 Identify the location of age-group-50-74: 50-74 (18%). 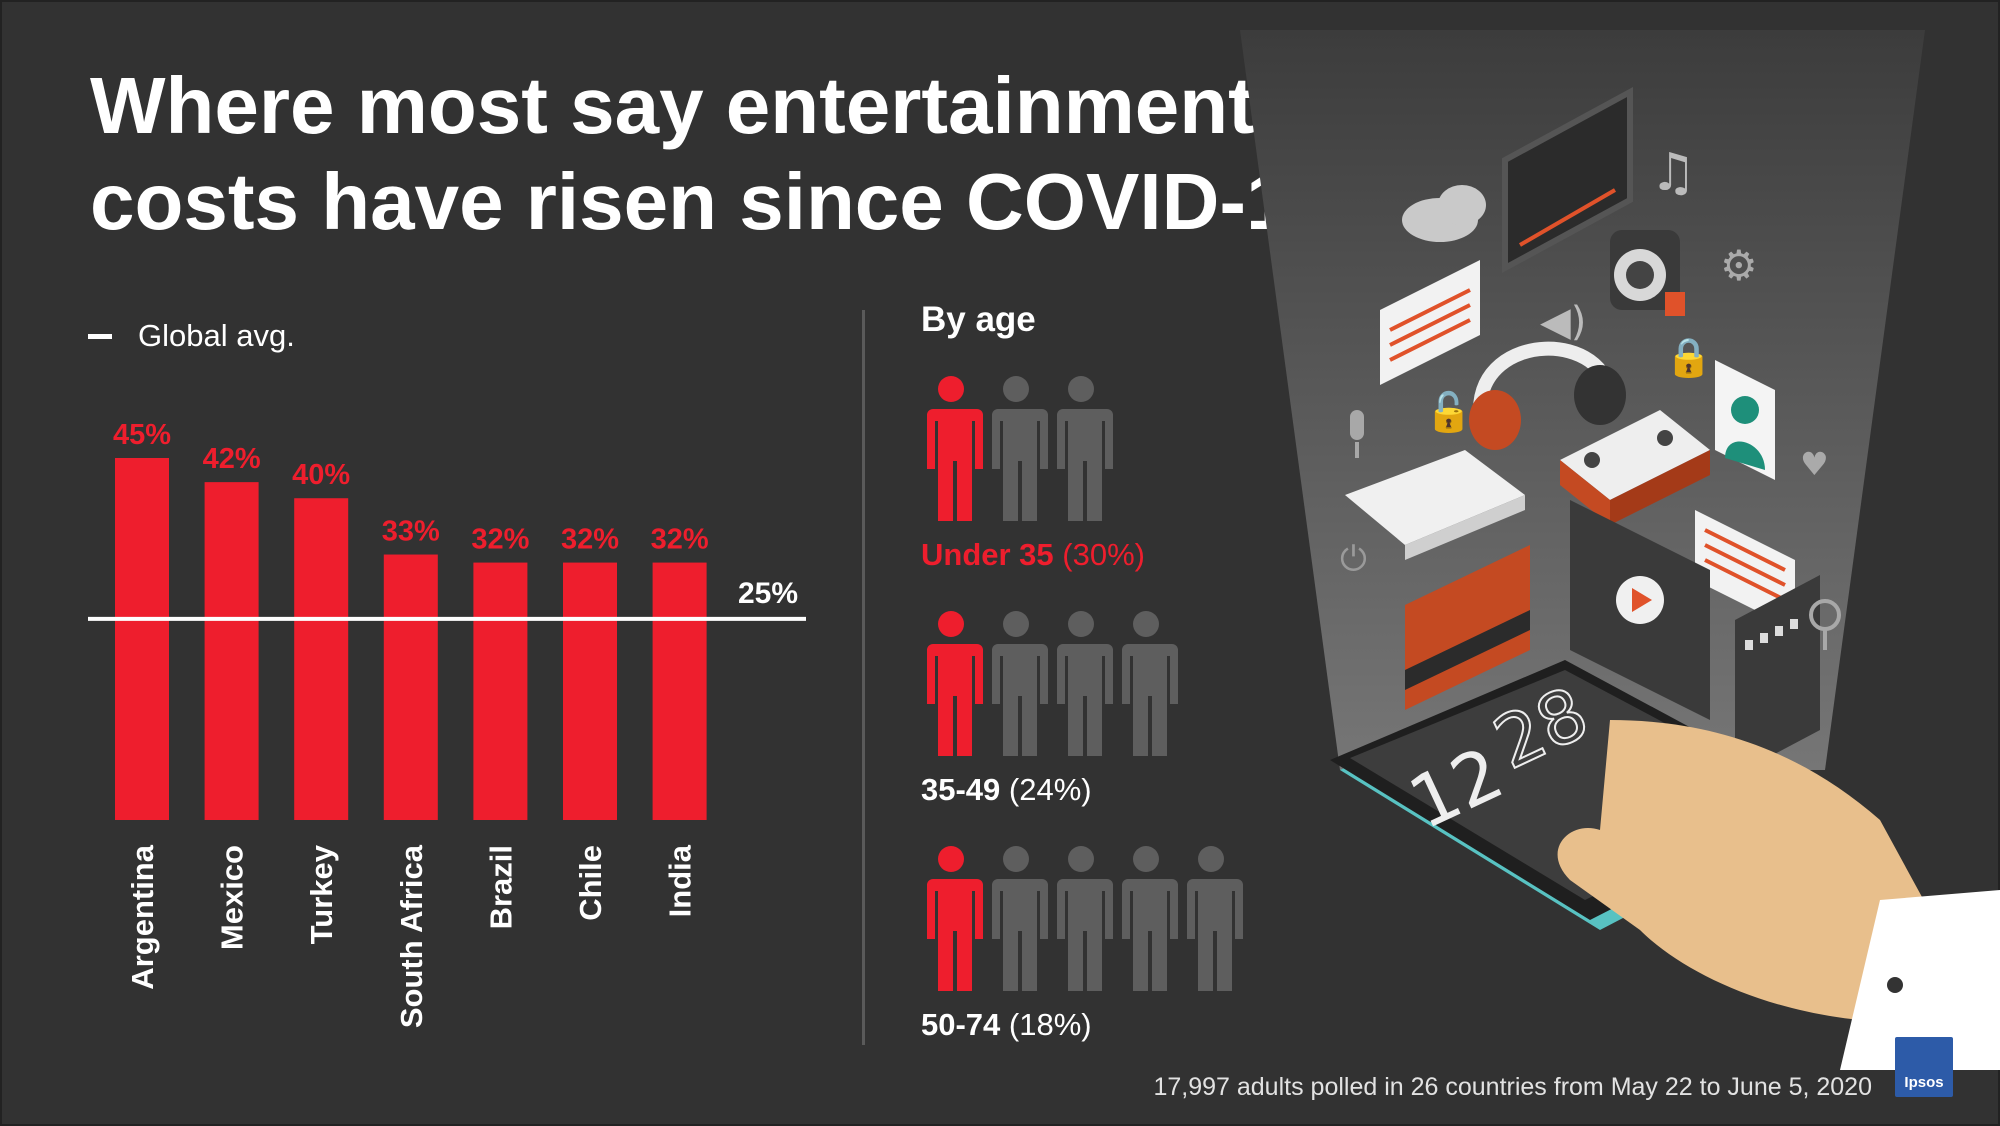
(1131, 945).